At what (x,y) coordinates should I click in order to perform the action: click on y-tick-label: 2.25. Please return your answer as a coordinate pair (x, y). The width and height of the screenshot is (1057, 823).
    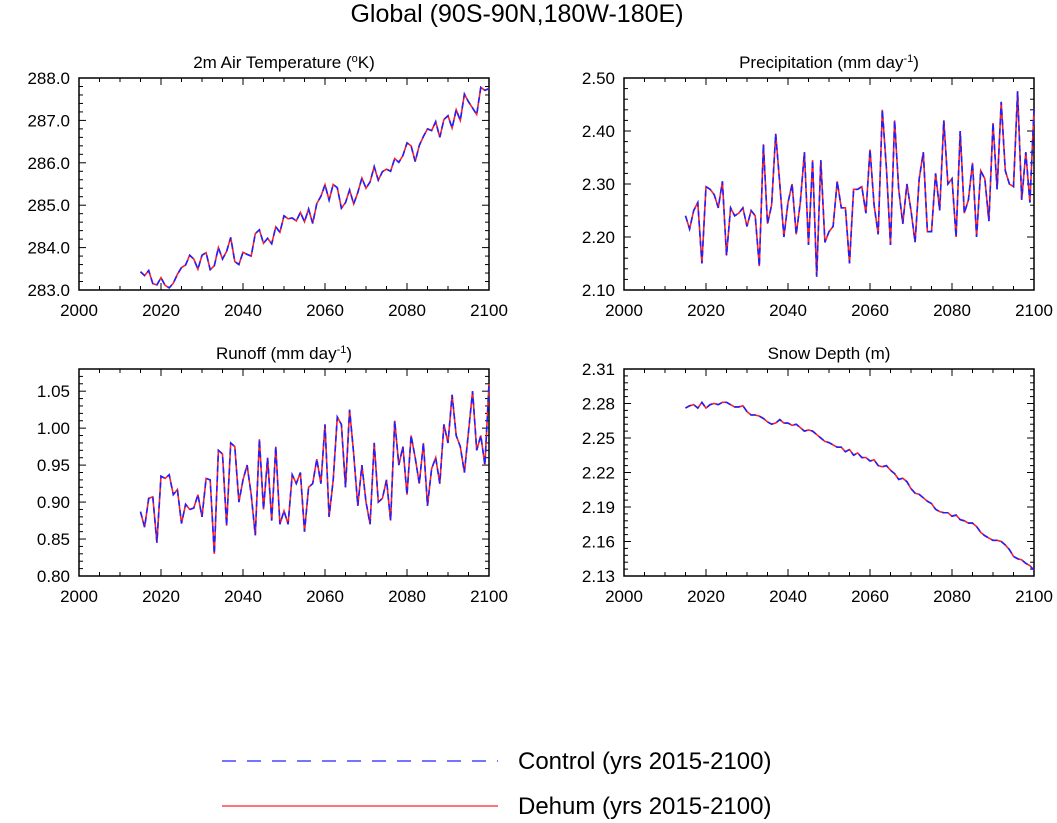
    Looking at the image, I should click on (598, 438).